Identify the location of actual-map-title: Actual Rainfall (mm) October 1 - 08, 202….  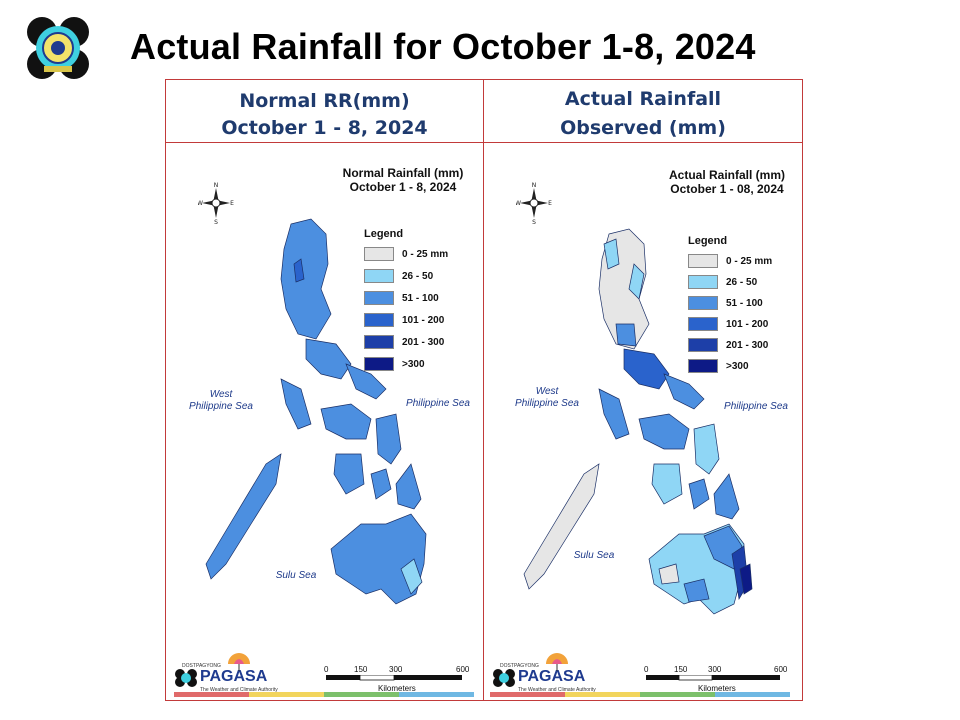
(727, 182).